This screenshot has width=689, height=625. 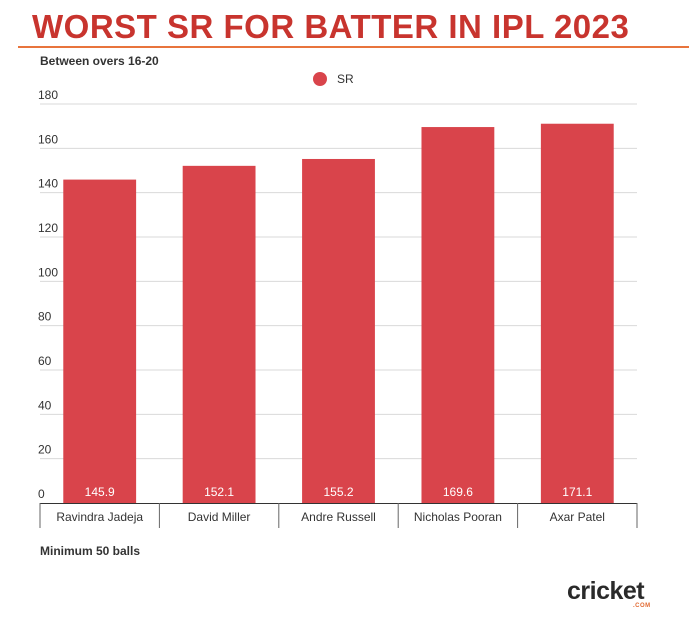 What do you see at coordinates (219, 492) in the screenshot?
I see `bar-data-label: 152.1` at bounding box center [219, 492].